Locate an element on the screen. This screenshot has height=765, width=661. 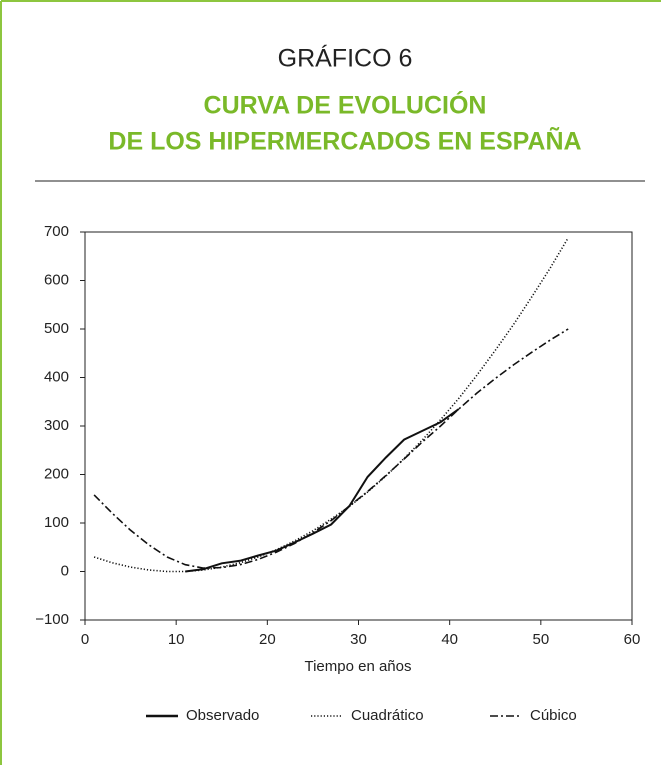
y-tick-label: 400 is located at coordinates (56, 376).